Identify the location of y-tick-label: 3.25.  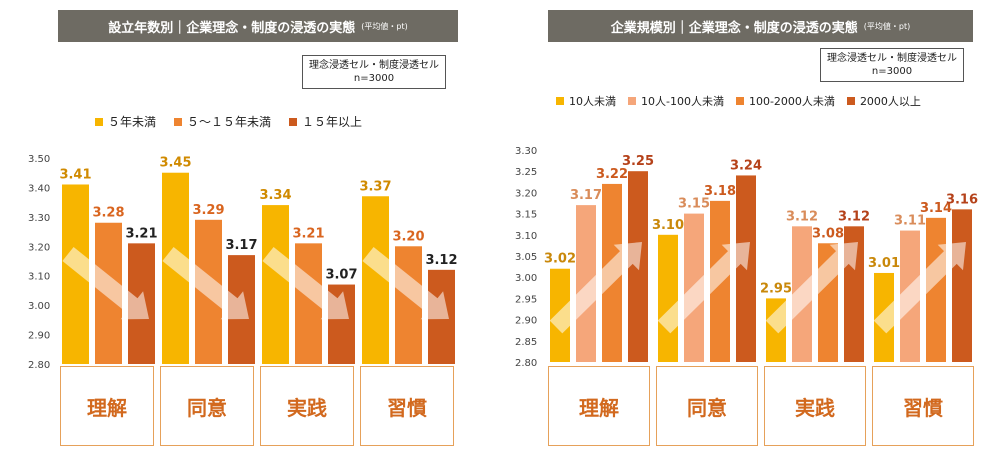
(526, 172).